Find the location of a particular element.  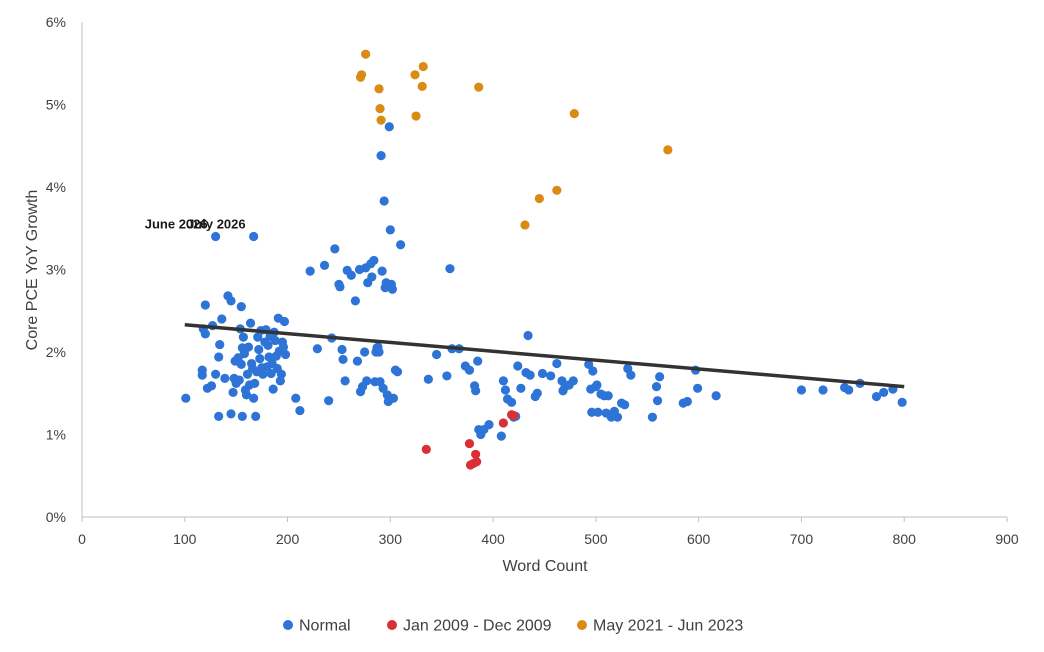

y-tick-label: 6% is located at coordinates (56, 22).